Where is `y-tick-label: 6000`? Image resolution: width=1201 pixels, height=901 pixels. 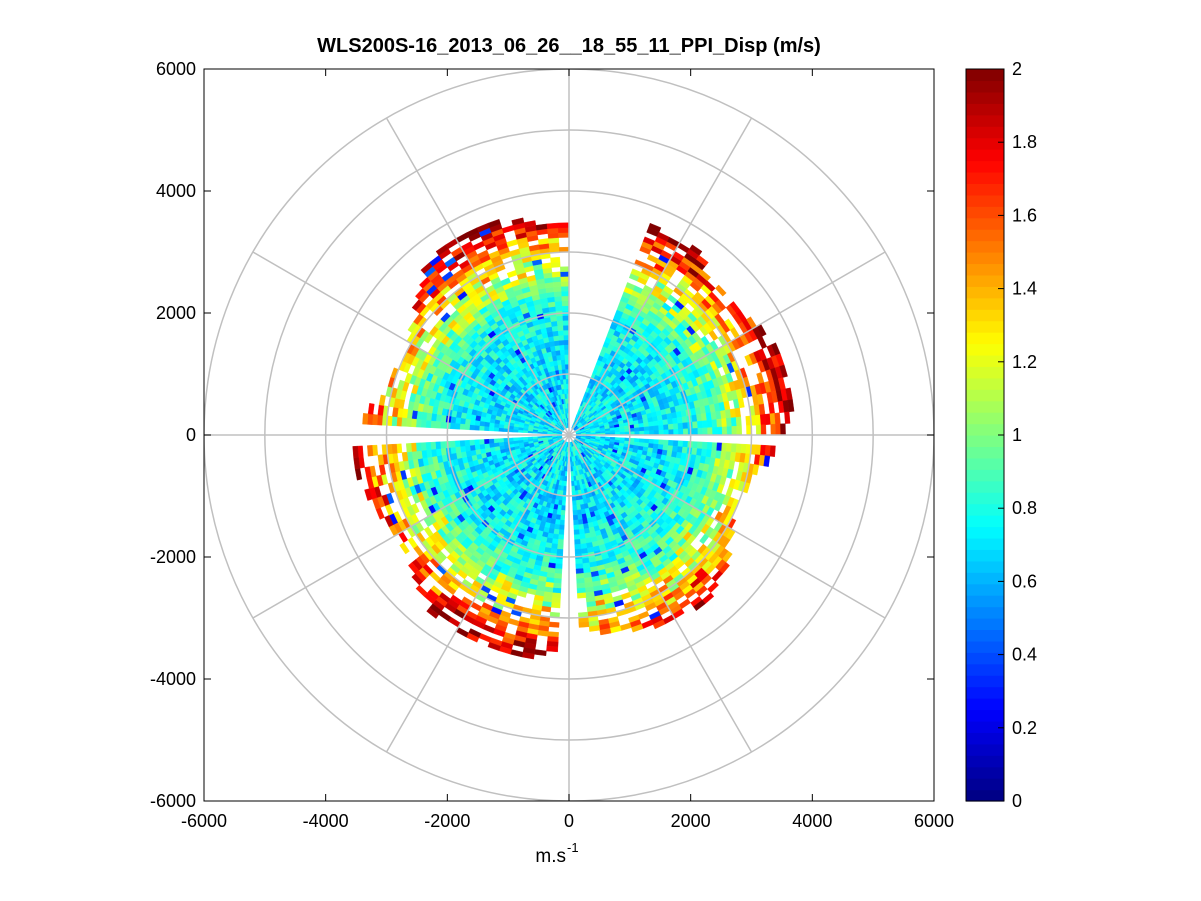 y-tick-label: 6000 is located at coordinates (176, 69).